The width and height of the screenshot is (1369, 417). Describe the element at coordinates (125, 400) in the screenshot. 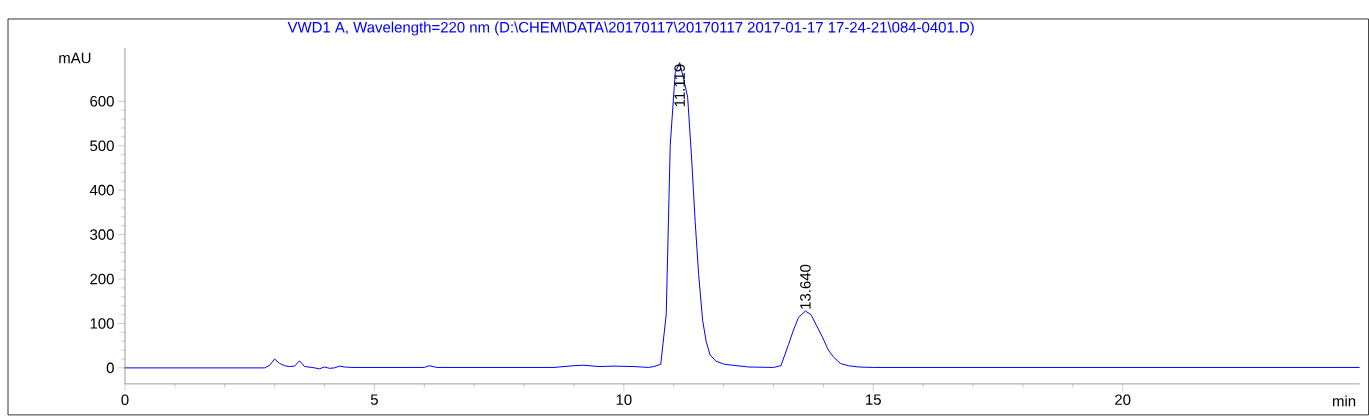

I see `x-tick-label: 0` at that location.